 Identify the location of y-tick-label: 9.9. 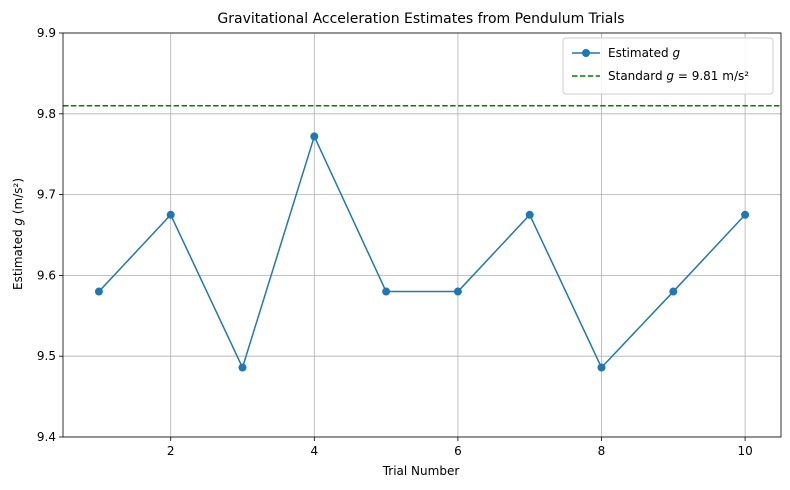
(46, 33).